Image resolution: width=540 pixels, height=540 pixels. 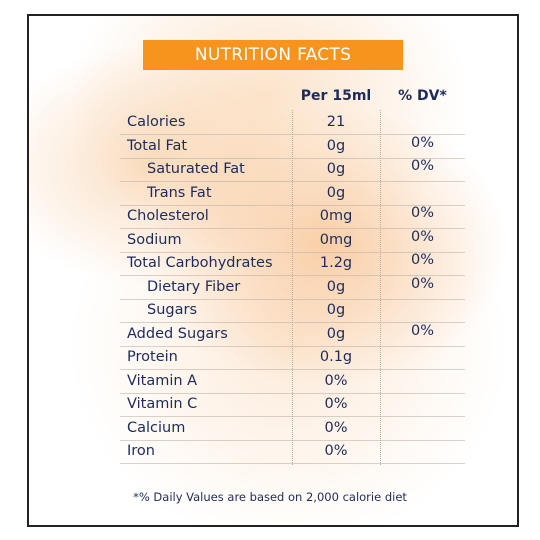 What do you see at coordinates (157, 145) in the screenshot?
I see `nutrient-label: Total Fat` at bounding box center [157, 145].